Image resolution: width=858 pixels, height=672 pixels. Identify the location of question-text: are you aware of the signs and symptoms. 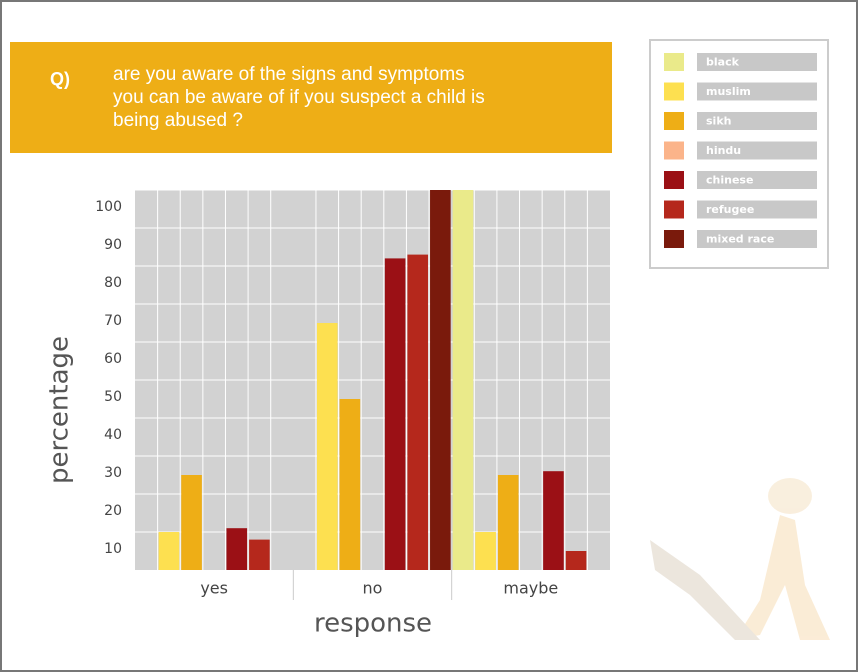
(289, 74).